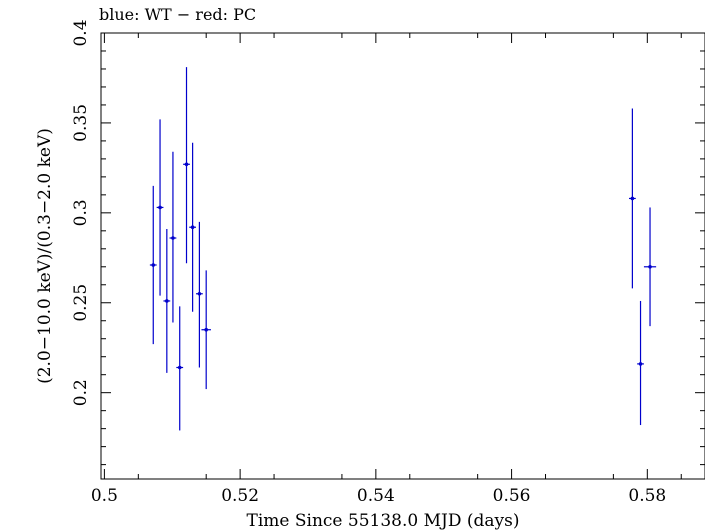 Image resolution: width=705 pixels, height=532 pixels. What do you see at coordinates (376, 496) in the screenshot?
I see `x-tick-label: 0.54` at bounding box center [376, 496].